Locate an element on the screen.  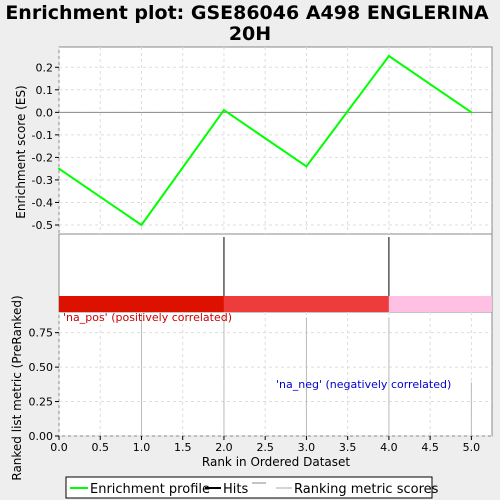
x-tick-label: 3.0 is located at coordinates (307, 447).